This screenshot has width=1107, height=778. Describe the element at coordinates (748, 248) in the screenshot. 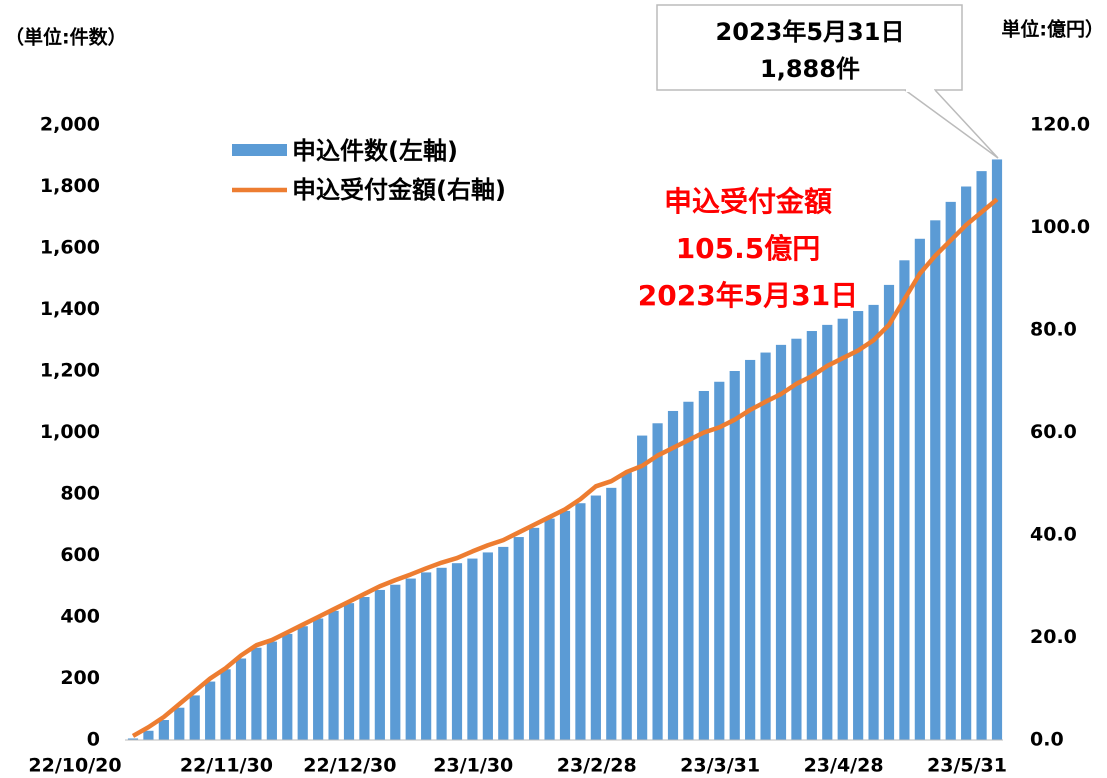

I see `annotation: 105.5億円` at that location.